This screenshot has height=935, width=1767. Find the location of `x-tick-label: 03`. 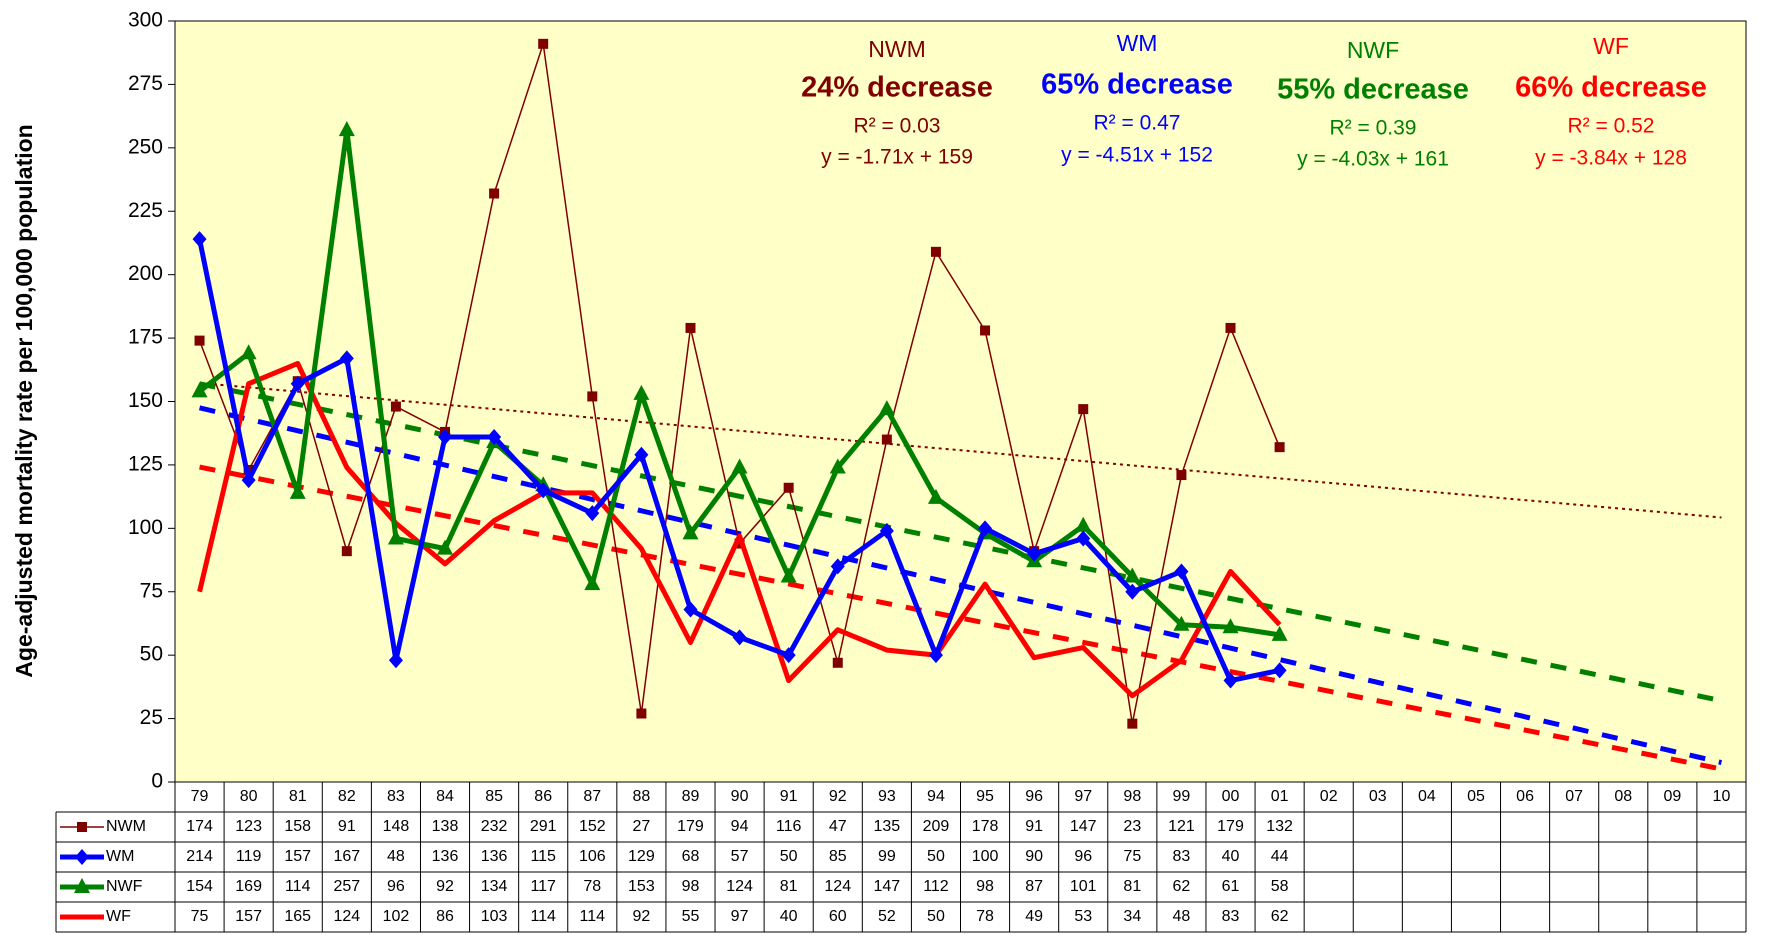

x-tick-label: 03 is located at coordinates (1378, 796).